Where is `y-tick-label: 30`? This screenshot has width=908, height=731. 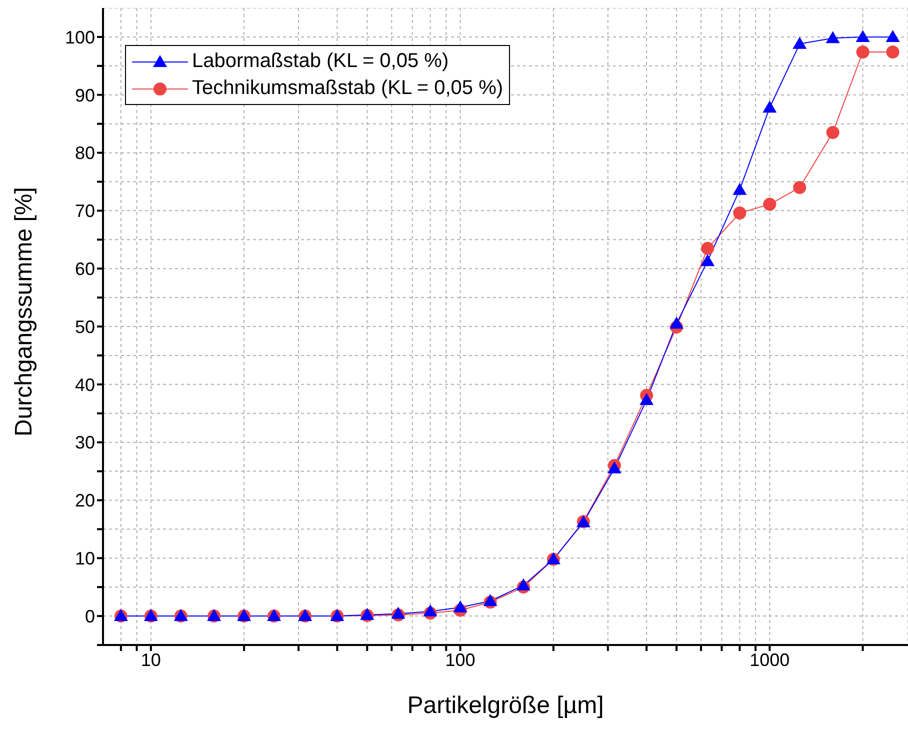
y-tick-label: 30 is located at coordinates (84, 442).